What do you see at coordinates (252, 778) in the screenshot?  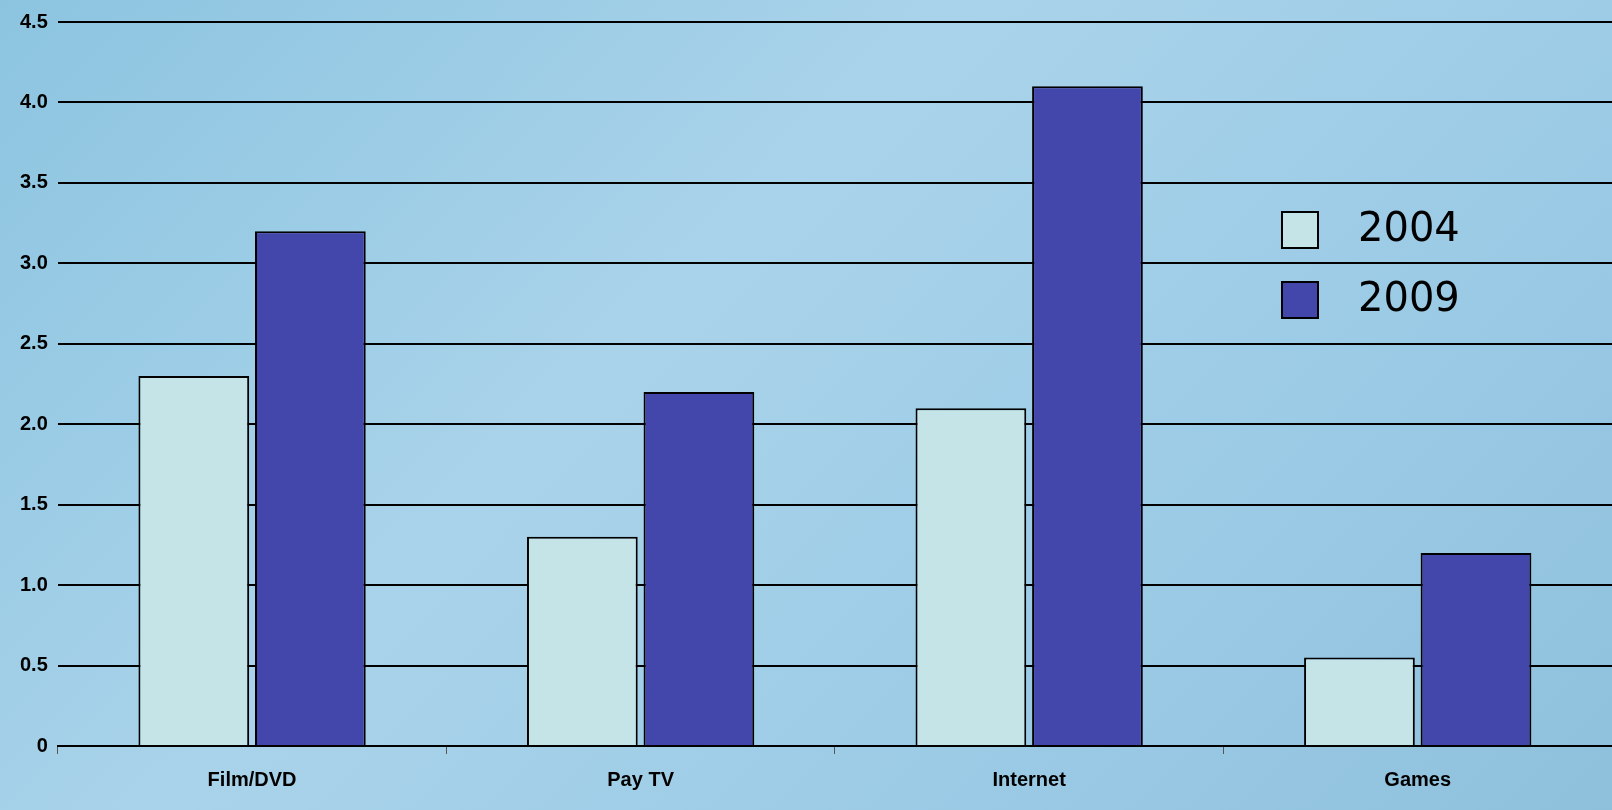 I see `x-tick-label: Film/DVD` at bounding box center [252, 778].